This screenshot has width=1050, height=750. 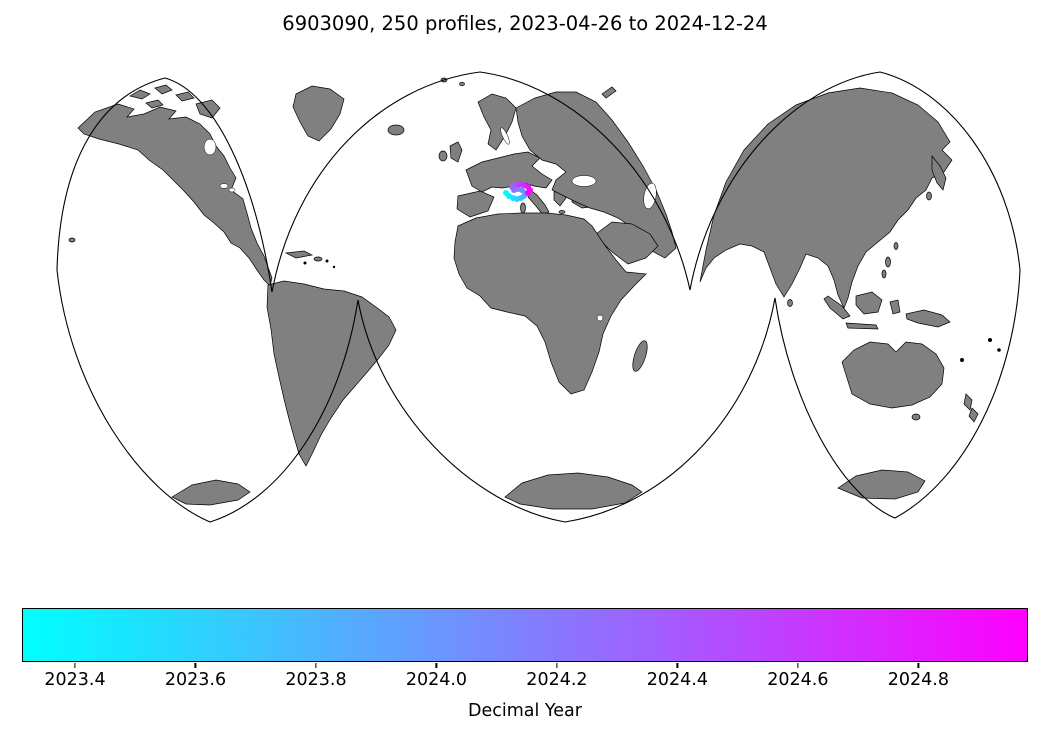 I want to click on land-australia, so click(x=893, y=375).